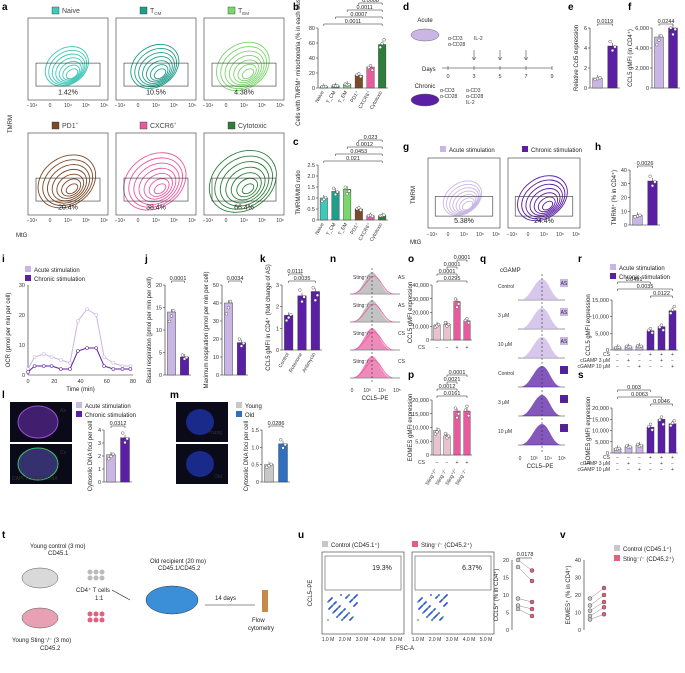 The height and width of the screenshot is (673, 685). I want to click on p-value: 0.0026, so click(645, 164).